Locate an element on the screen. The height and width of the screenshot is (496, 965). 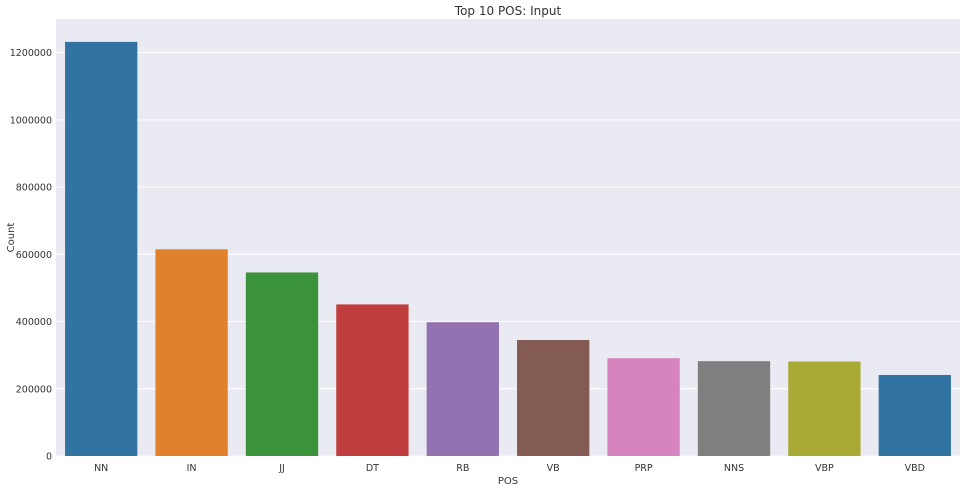
y-tick-label: 1000000 is located at coordinates (31, 120).